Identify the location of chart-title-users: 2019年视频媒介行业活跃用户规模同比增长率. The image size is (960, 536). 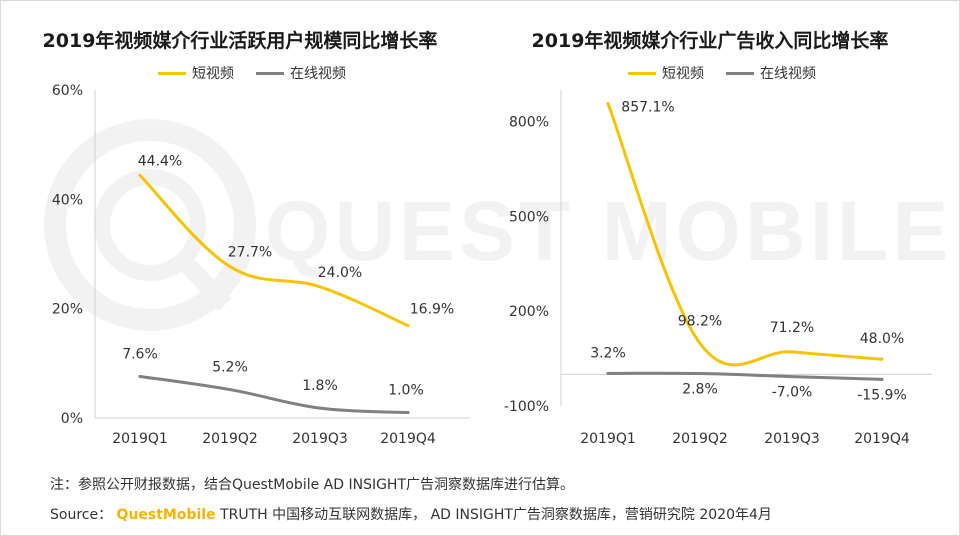
(240, 41).